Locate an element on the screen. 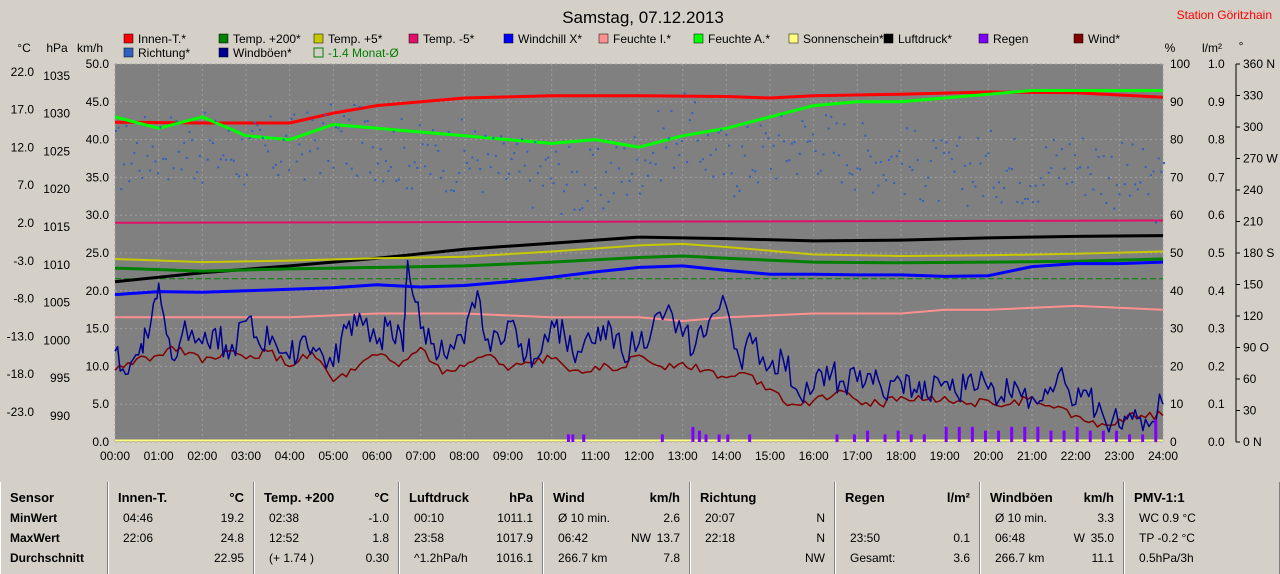 The height and width of the screenshot is (574, 1280). rain-tick-label: 1.0 is located at coordinates (1216, 64).